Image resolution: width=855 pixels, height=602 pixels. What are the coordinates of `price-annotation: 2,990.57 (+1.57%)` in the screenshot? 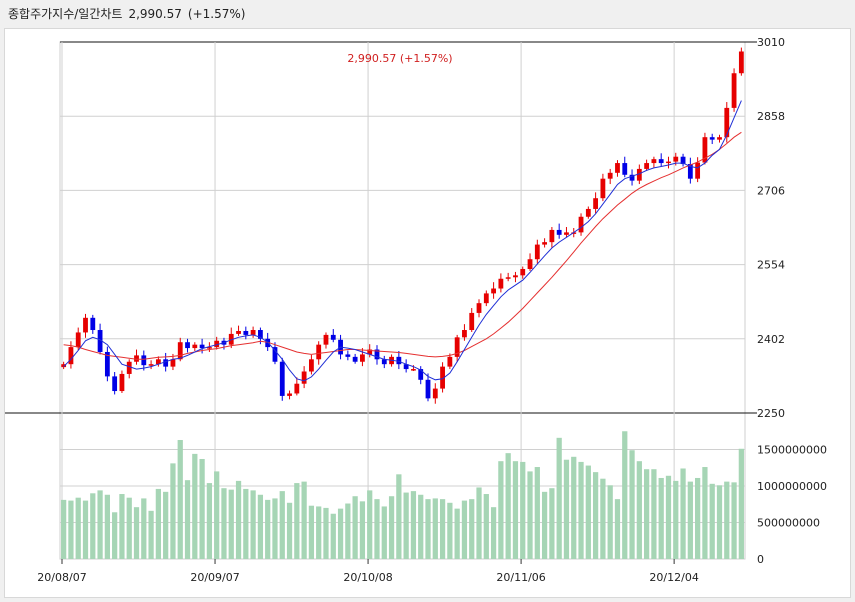 It's located at (399, 58).